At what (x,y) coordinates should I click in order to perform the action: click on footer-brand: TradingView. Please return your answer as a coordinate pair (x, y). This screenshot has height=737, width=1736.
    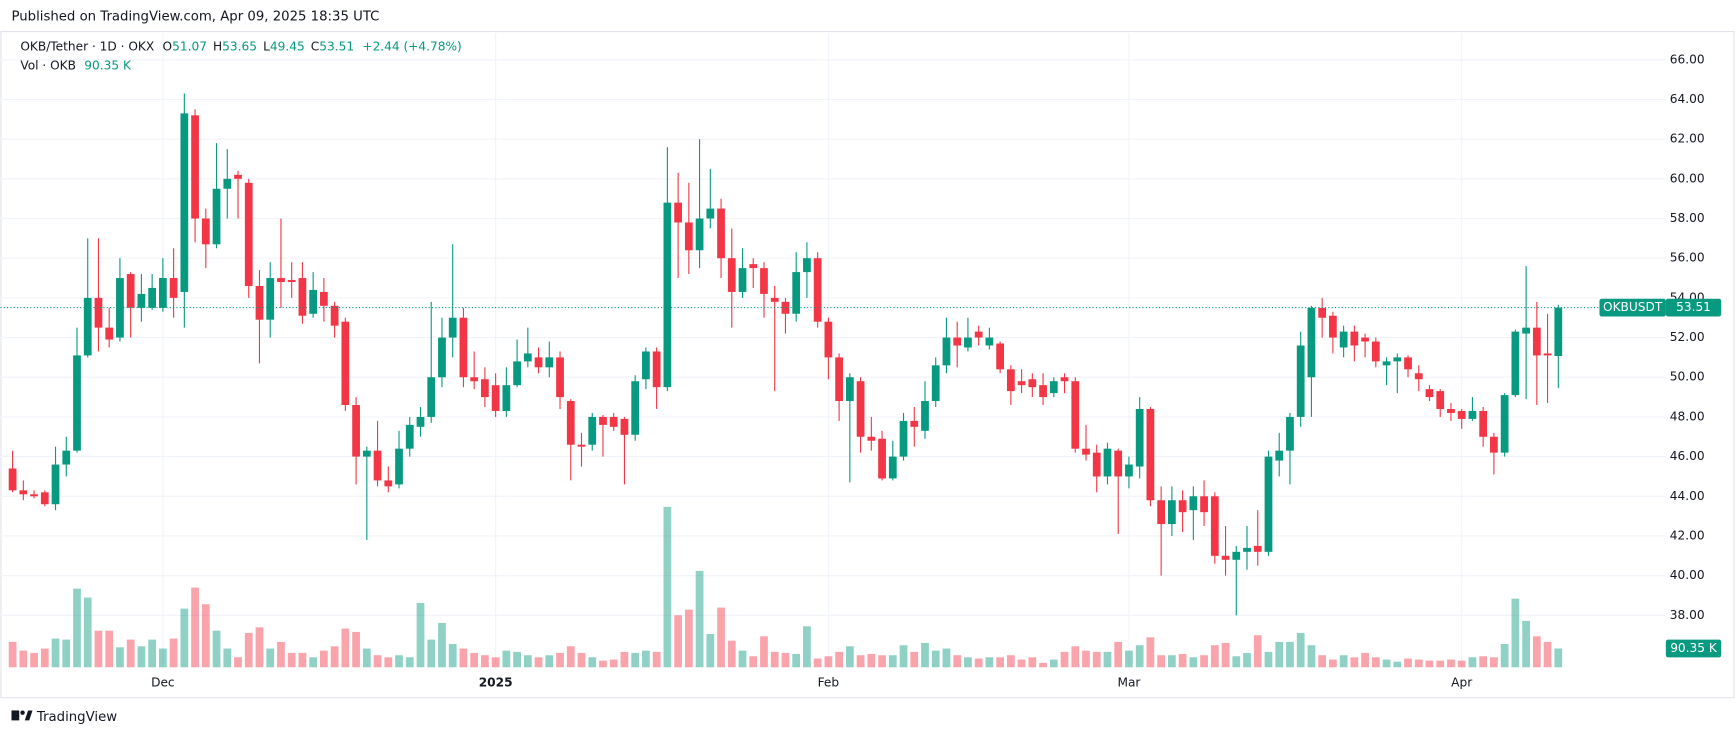
    Looking at the image, I should click on (76, 717).